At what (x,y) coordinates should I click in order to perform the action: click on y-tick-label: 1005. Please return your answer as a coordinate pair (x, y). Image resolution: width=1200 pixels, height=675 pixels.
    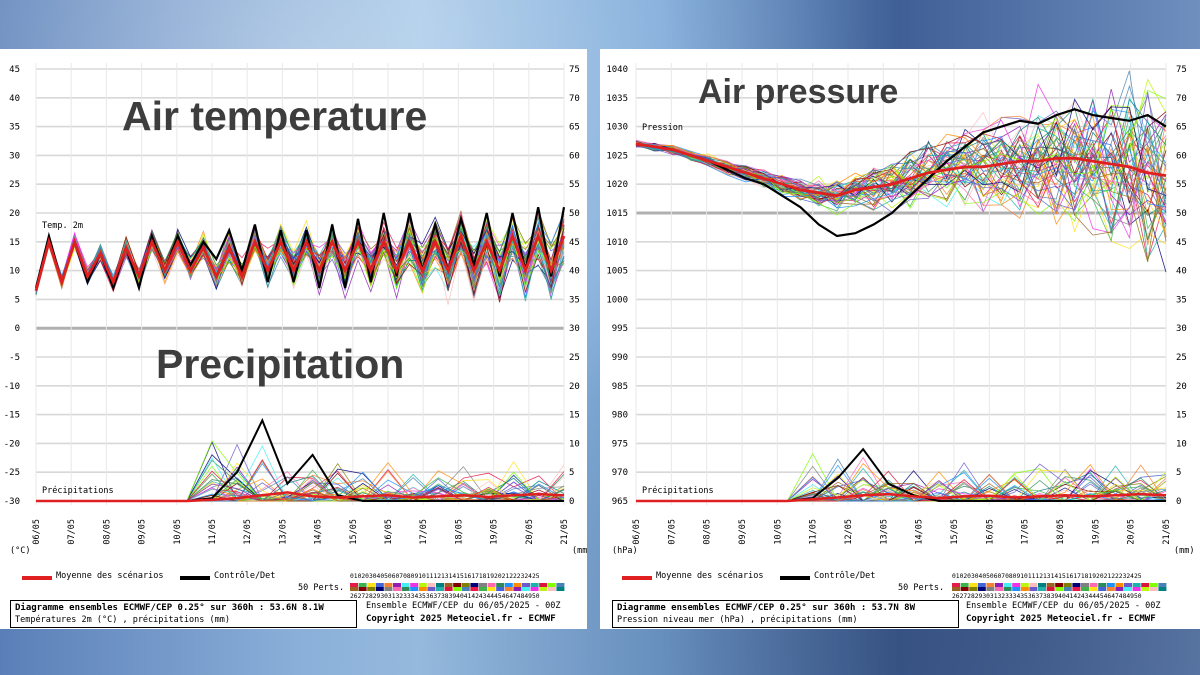
    Looking at the image, I should click on (617, 272).